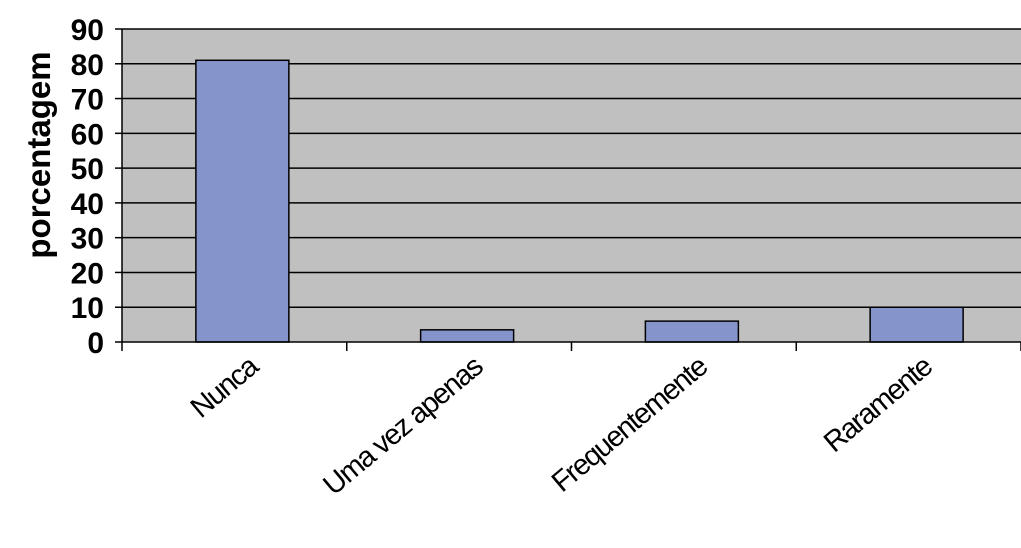 The height and width of the screenshot is (548, 1021). I want to click on y-tick-label: 20, so click(87, 273).